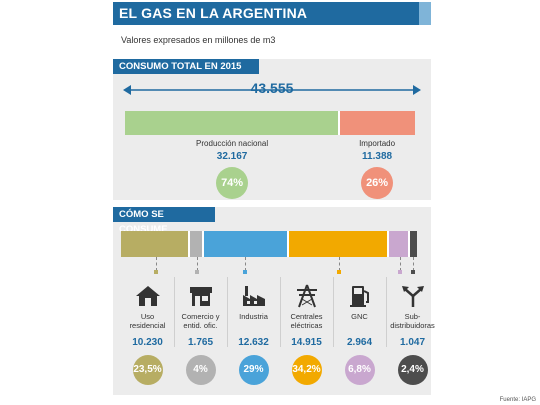 This screenshot has width=540, height=405. Describe the element at coordinates (195, 244) in the screenshot. I see `bar-segment-comercio-y-entid-ofic` at that location.